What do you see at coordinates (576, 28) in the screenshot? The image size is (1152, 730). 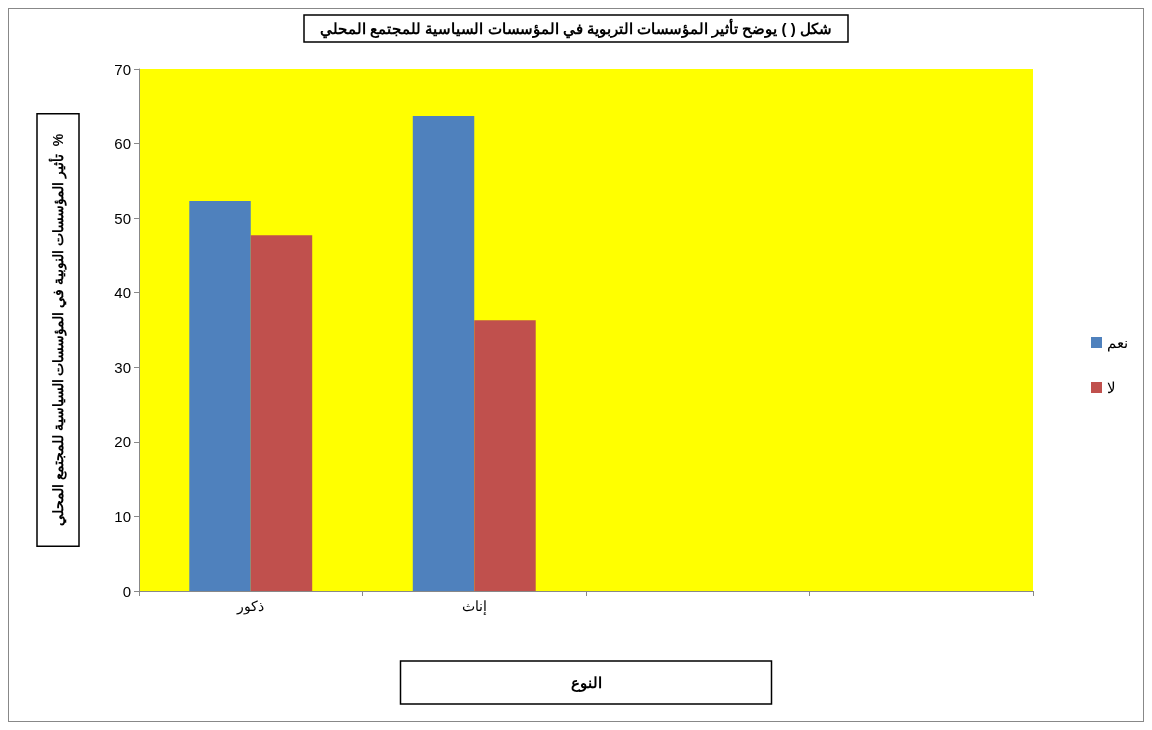 I see `chart-title: شكل ( ) يوضح تأثير المؤسسات التربوية في المؤسسات السياسية للمجتمع المحلي` at bounding box center [576, 28].